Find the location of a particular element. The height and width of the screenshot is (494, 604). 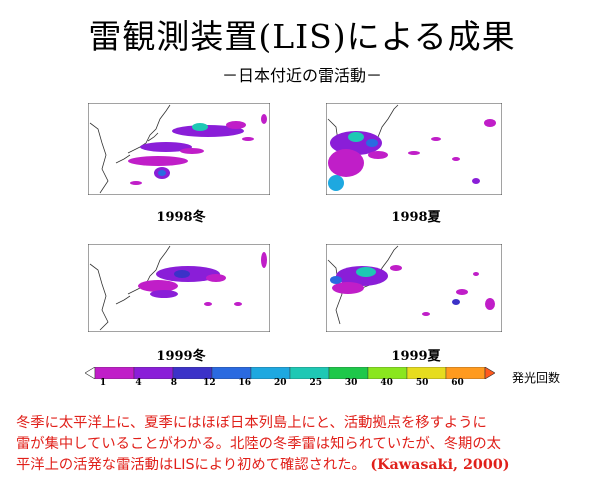

colorbar-tick-label: 40 is located at coordinates (386, 383).